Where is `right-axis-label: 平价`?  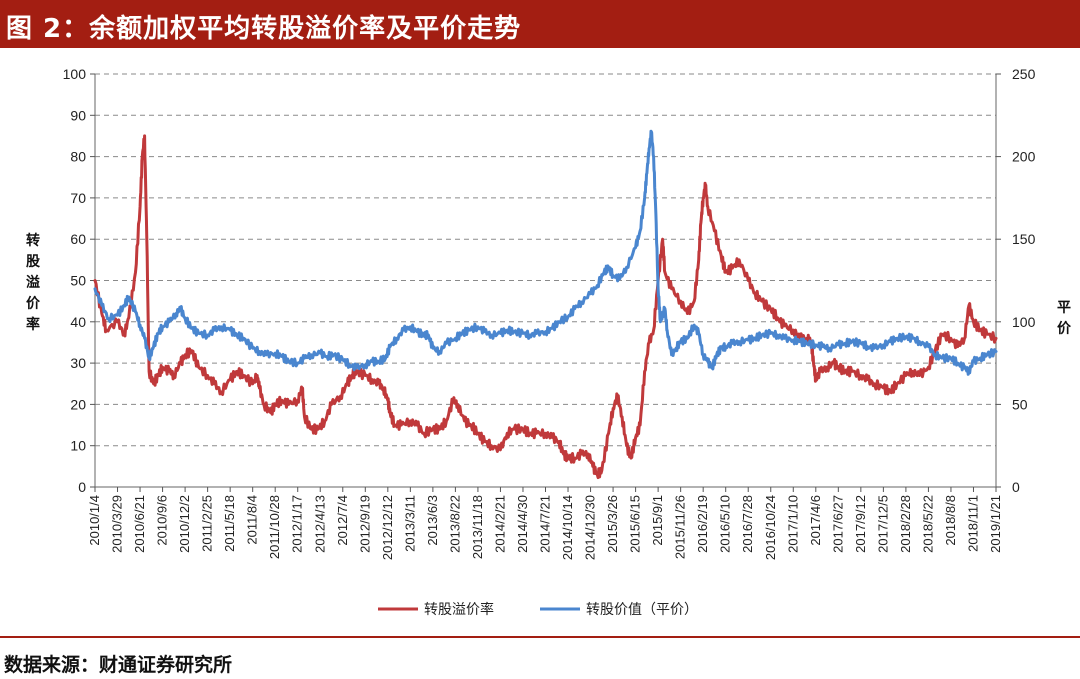 right-axis-label: 平价 is located at coordinates (1064, 318).